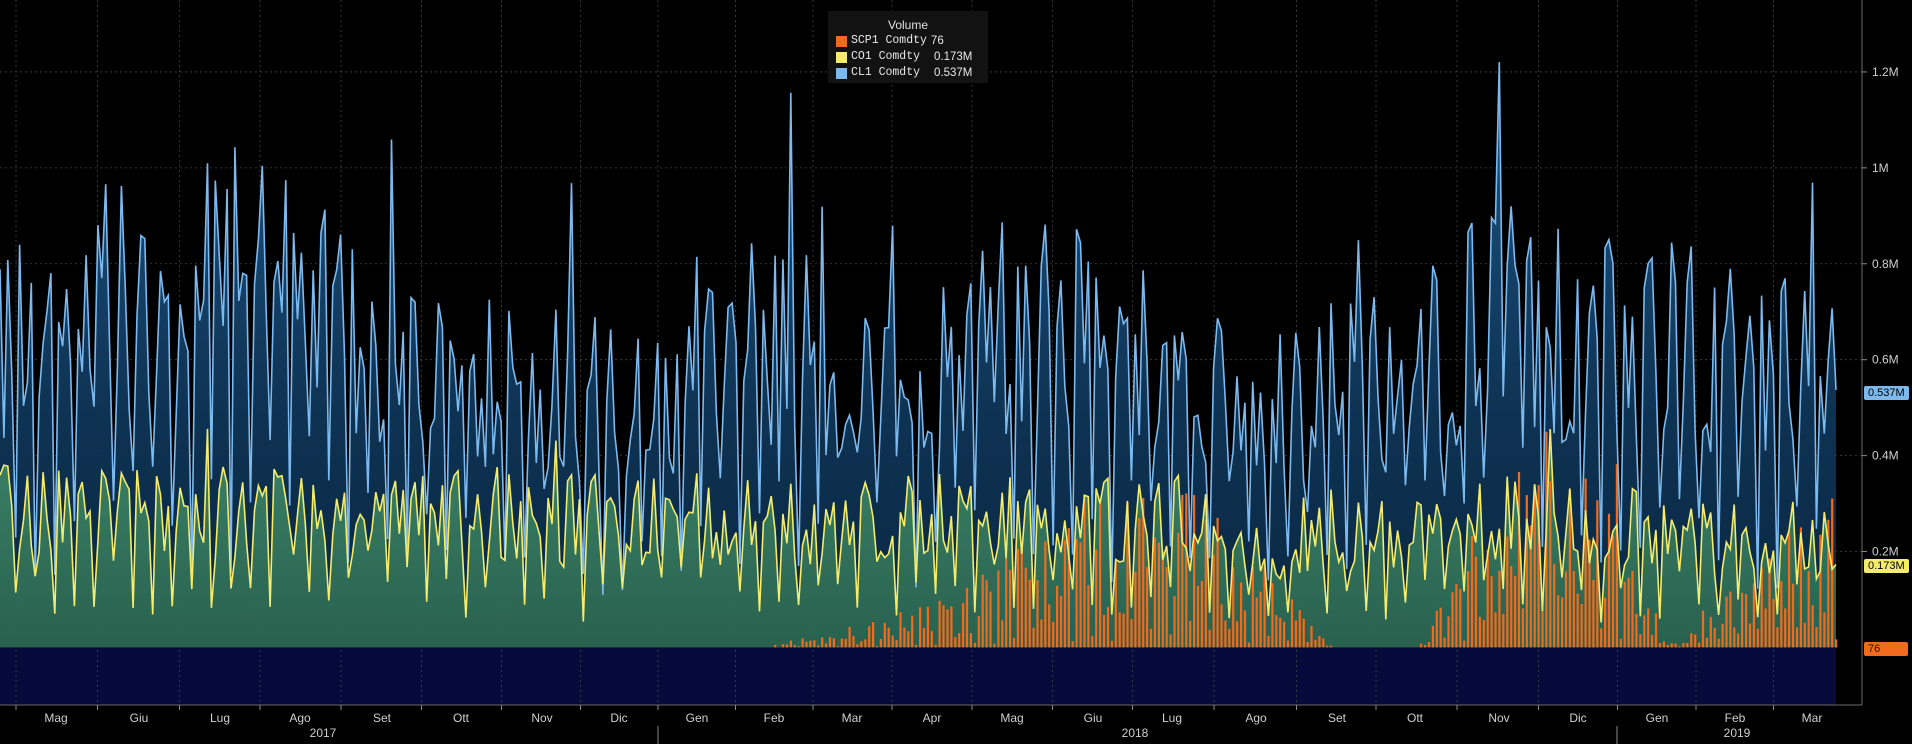 The image size is (1912, 744). I want to click on x-year-label: 2017, so click(323, 733).